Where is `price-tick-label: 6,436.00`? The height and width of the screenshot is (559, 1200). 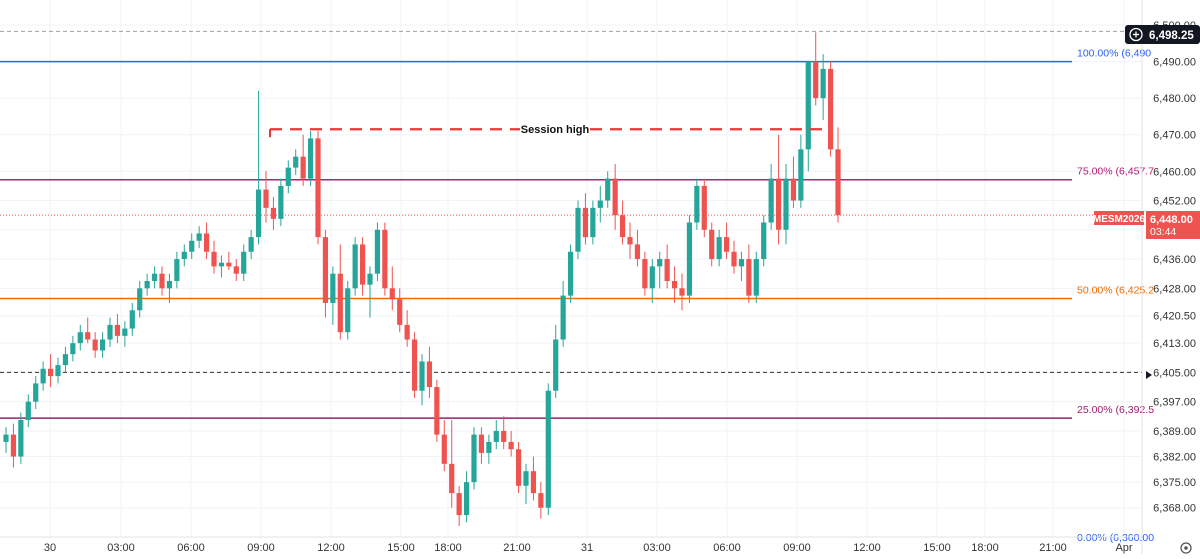
price-tick-label: 6,436.00 is located at coordinates (1174, 260).